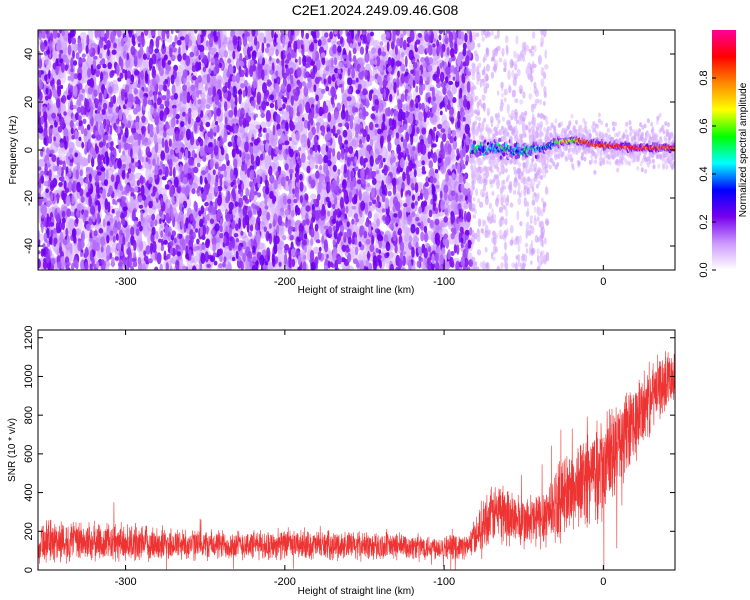 This screenshot has width=750, height=600. What do you see at coordinates (743, 149) in the screenshot?
I see `colorbar-label: Normalized spectral amplitude` at bounding box center [743, 149].